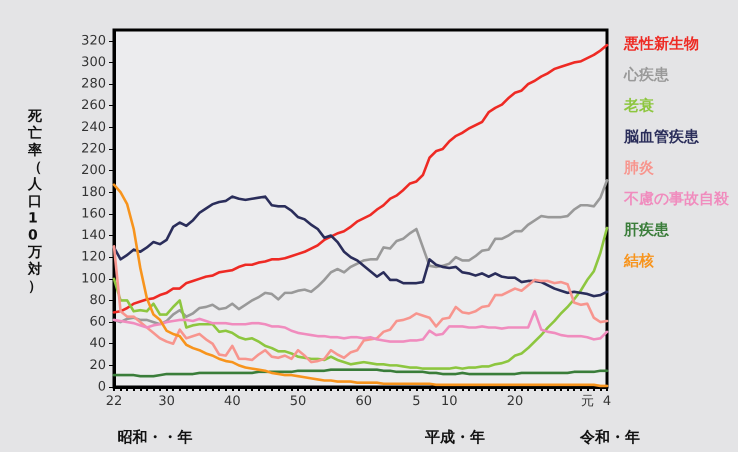 The image size is (738, 452). I want to click on y-tick-label: 200, so click(93, 170).